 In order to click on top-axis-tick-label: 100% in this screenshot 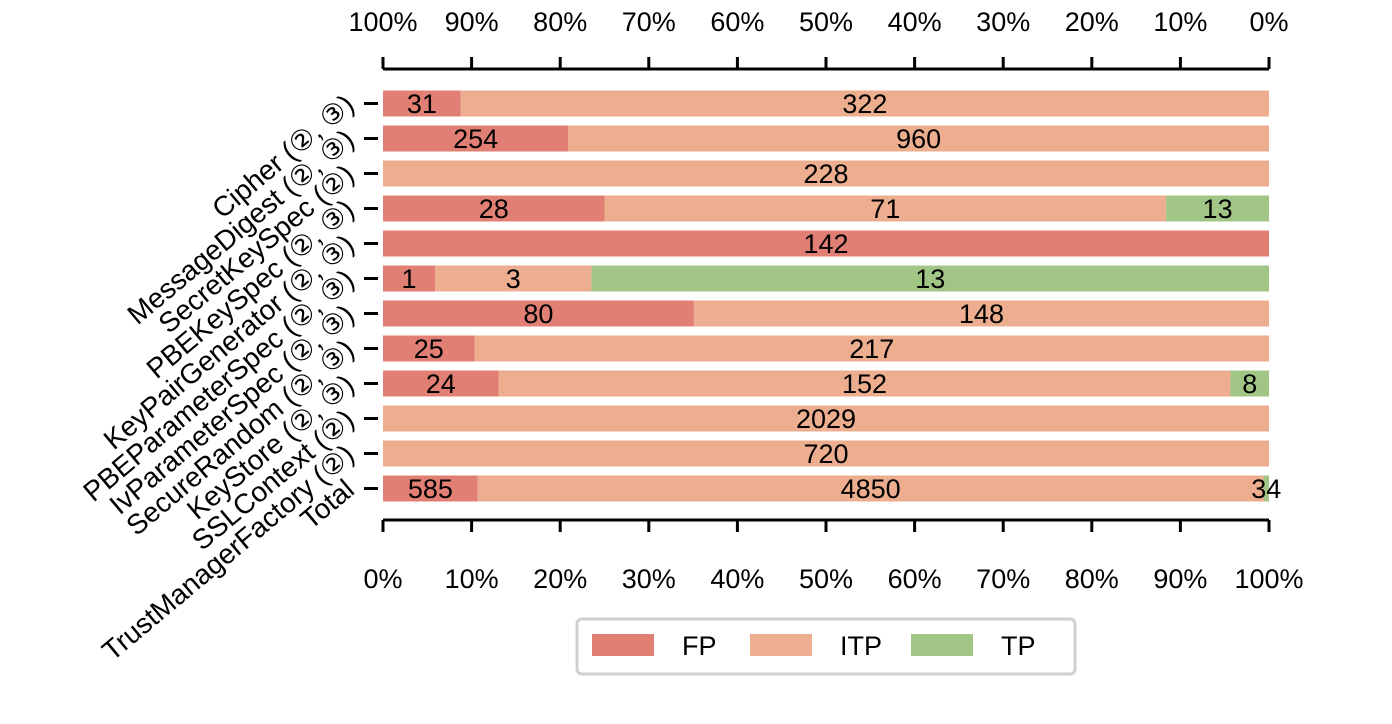, I will do `click(382, 22)`.